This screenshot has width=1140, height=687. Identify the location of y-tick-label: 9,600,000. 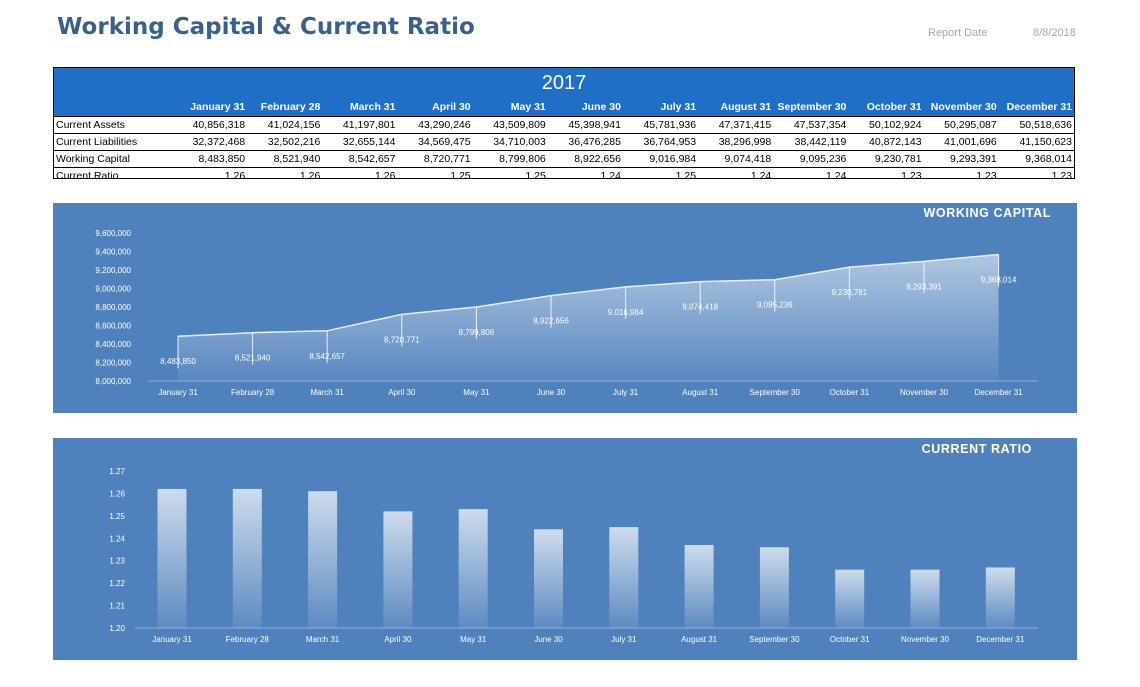
(113, 233).